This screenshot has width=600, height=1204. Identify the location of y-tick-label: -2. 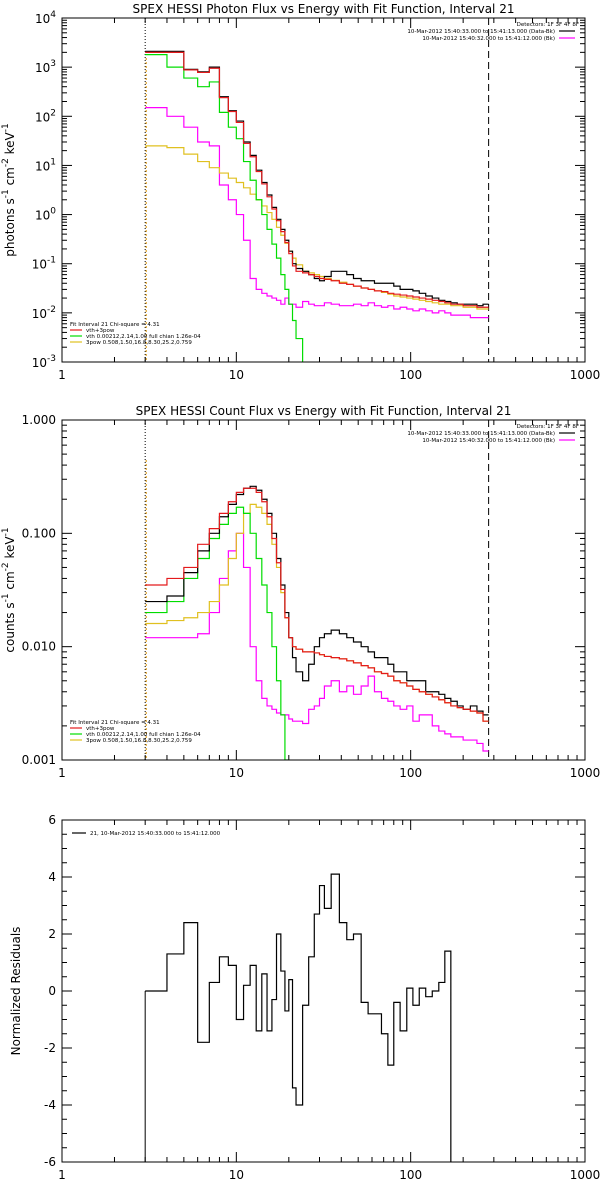
(50, 1048).